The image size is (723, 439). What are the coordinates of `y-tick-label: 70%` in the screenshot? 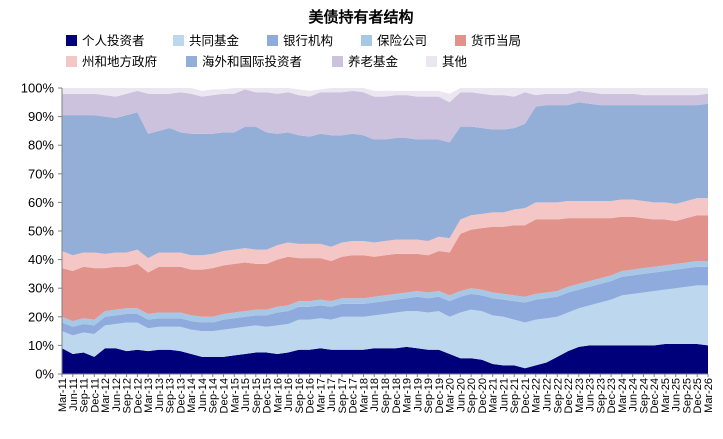 It's located at (41, 173).